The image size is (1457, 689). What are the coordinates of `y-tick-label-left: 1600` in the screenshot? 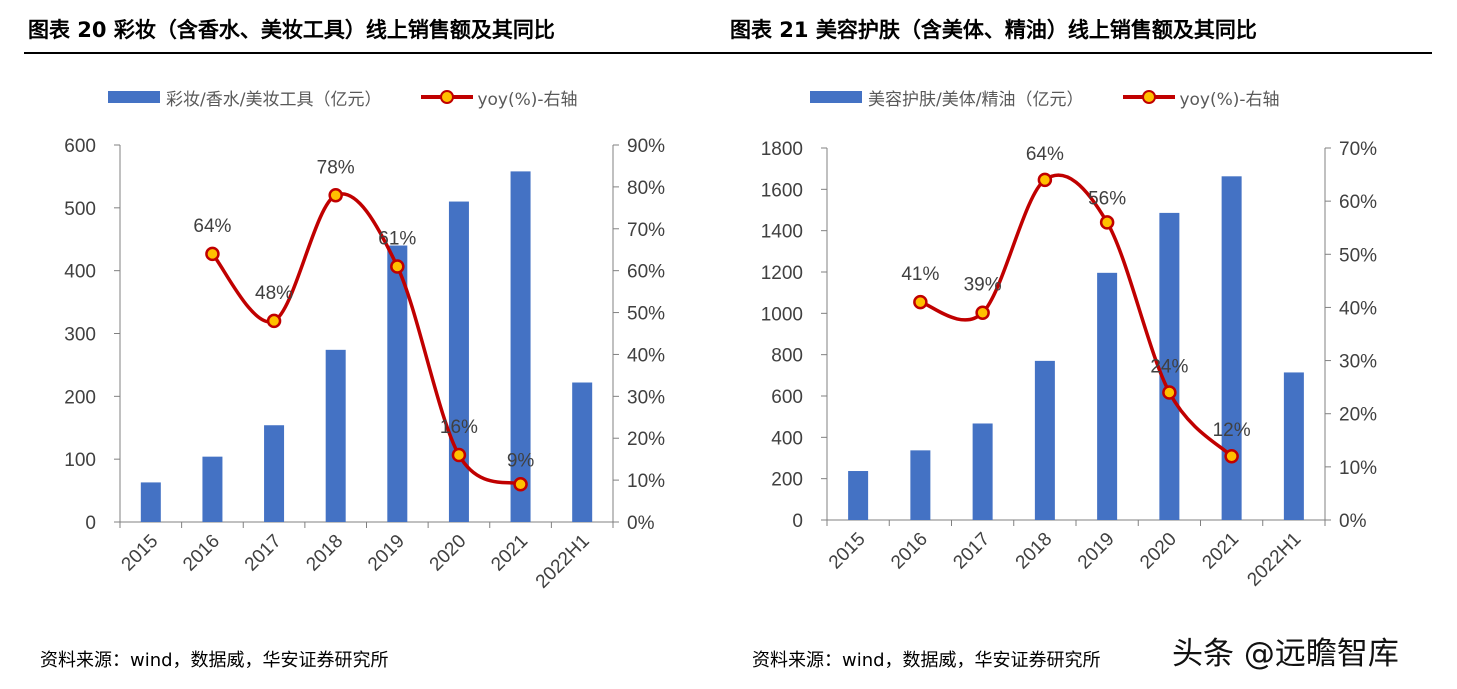 It's located at (782, 190).